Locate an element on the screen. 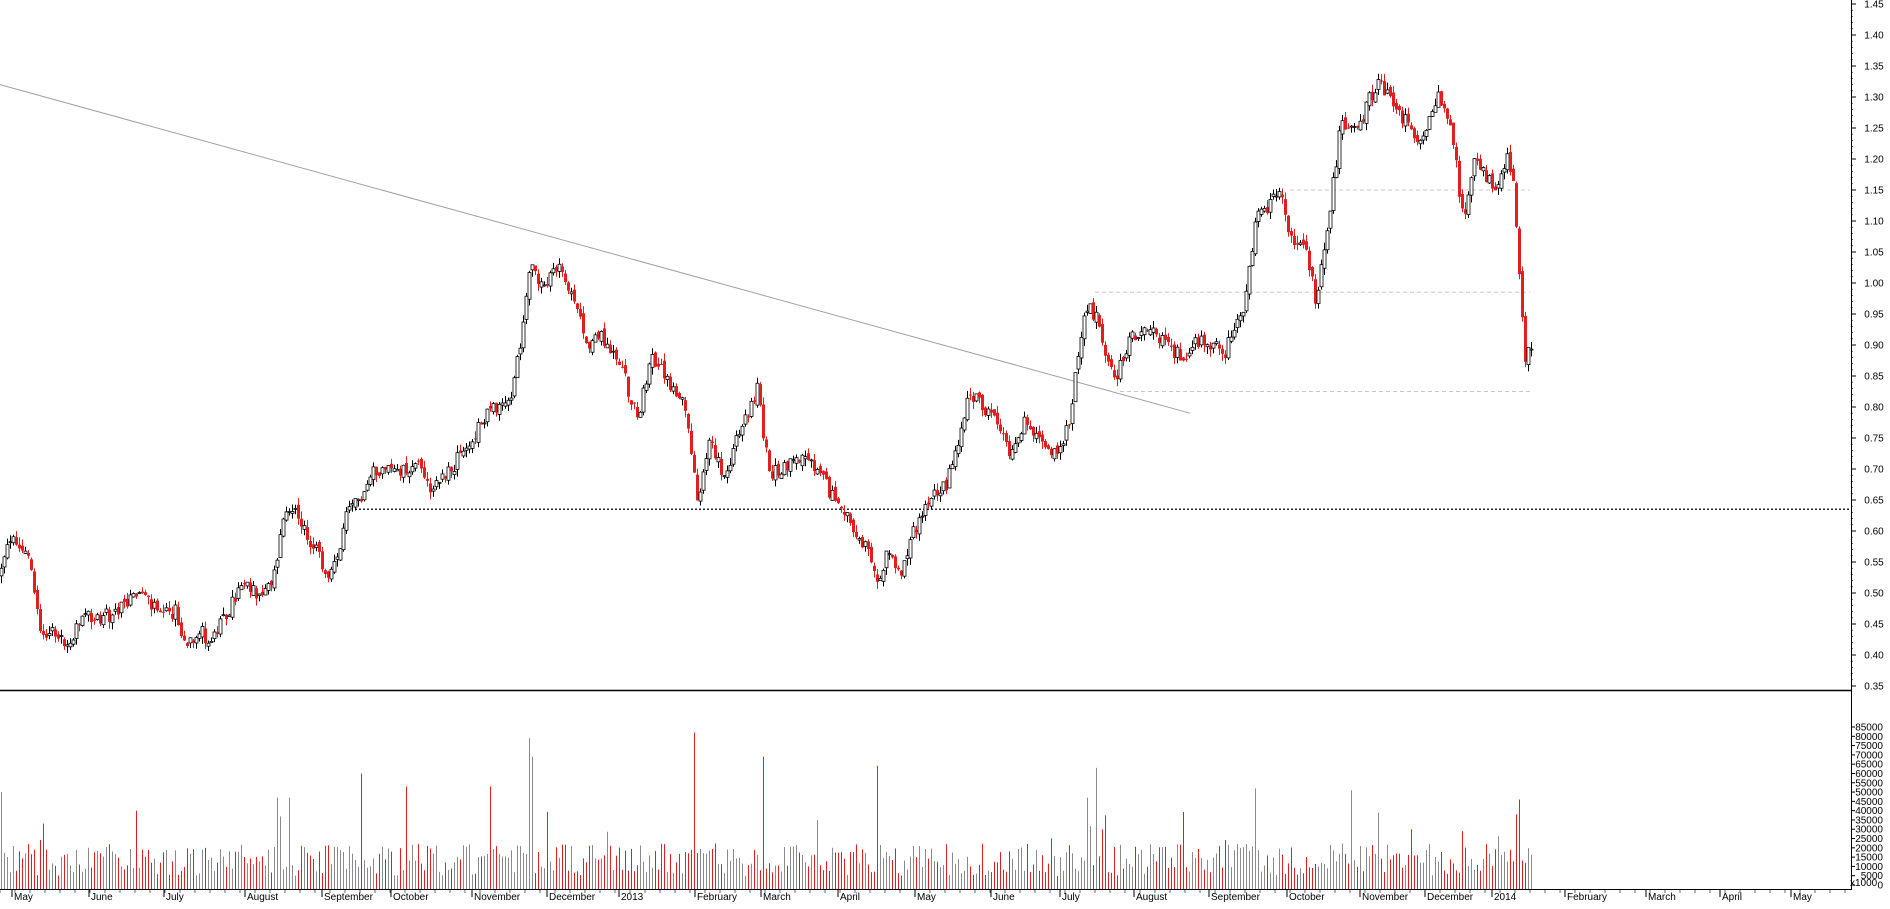 The width and height of the screenshot is (1890, 909). price-tick-label: 1.15 is located at coordinates (1874, 191).